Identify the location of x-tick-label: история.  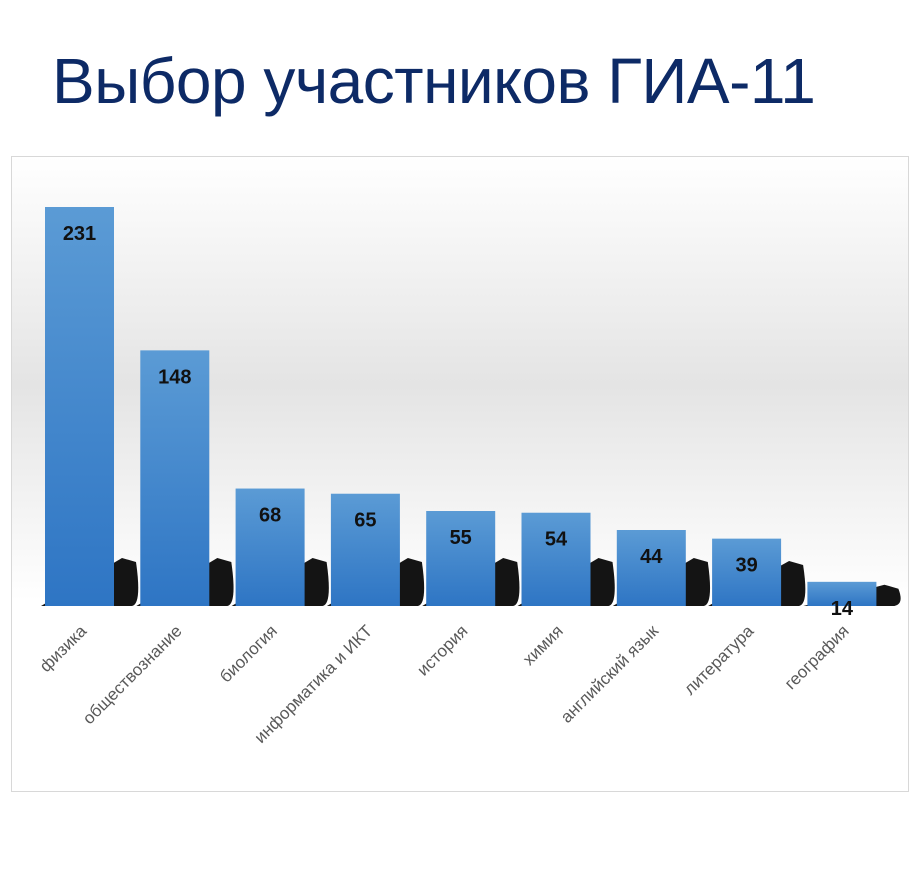
(442, 650).